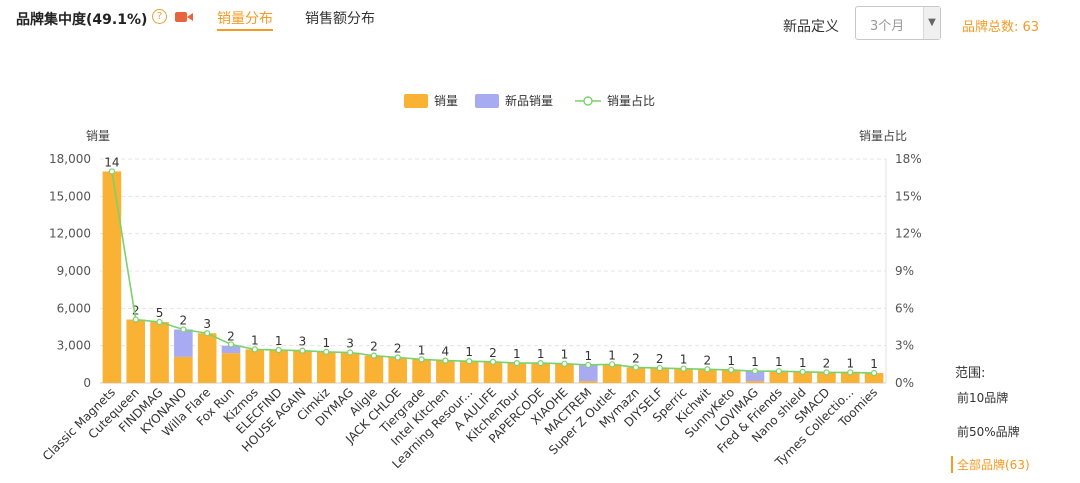 The height and width of the screenshot is (483, 1080). I want to click on y2-tick-label: 0%, so click(904, 383).